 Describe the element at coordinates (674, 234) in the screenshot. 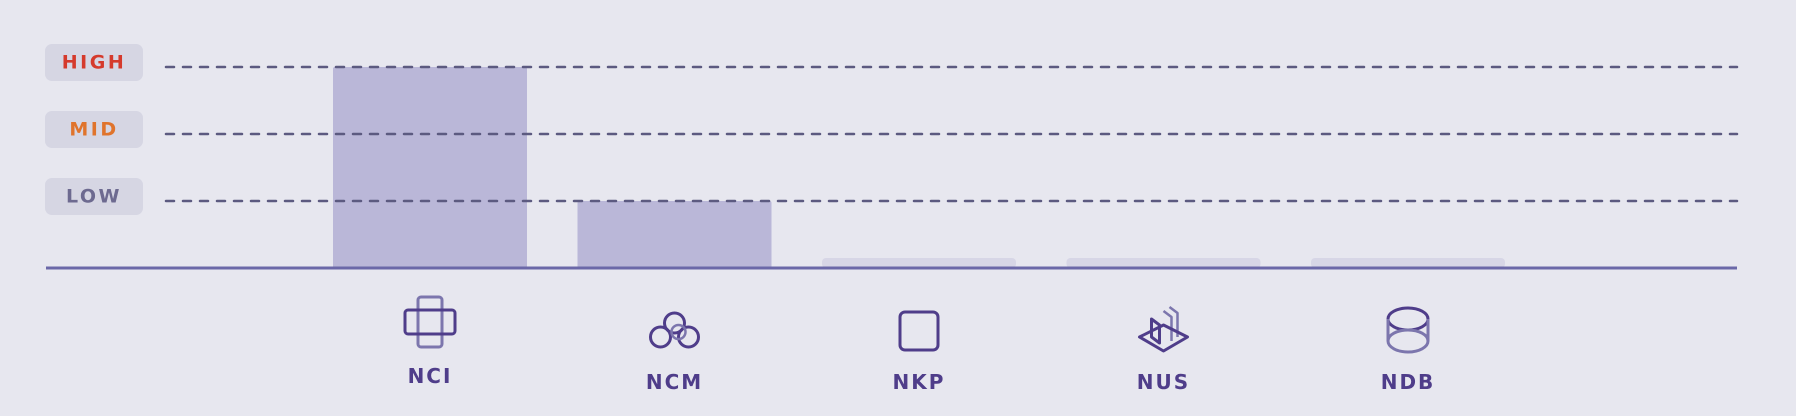

I see `bar-ncm` at that location.